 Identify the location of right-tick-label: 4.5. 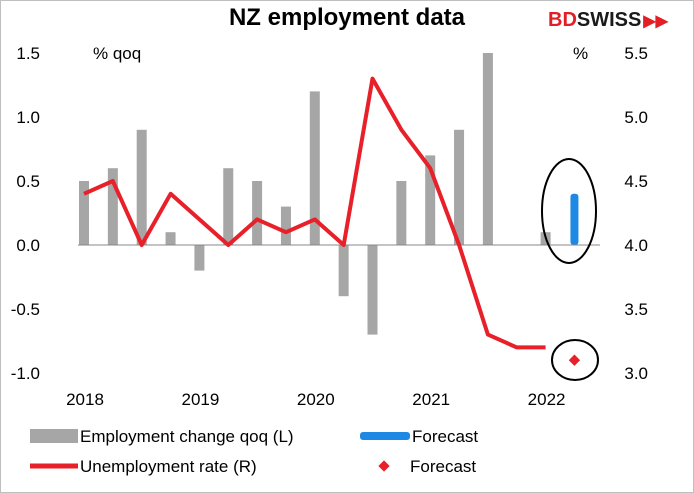
(636, 181).